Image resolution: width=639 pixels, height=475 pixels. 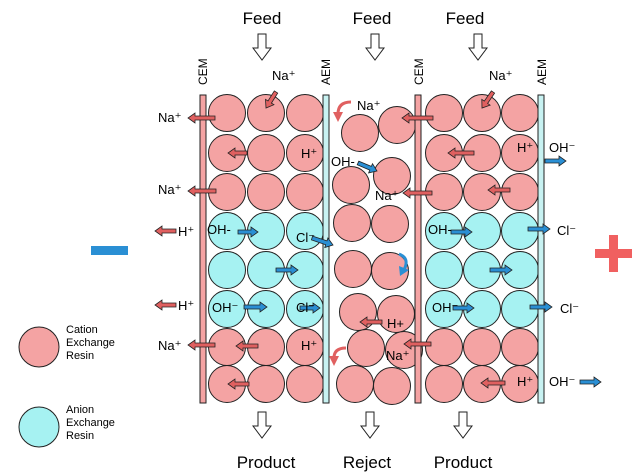 What do you see at coordinates (203, 249) in the screenshot?
I see `cem-membrane-left` at bounding box center [203, 249].